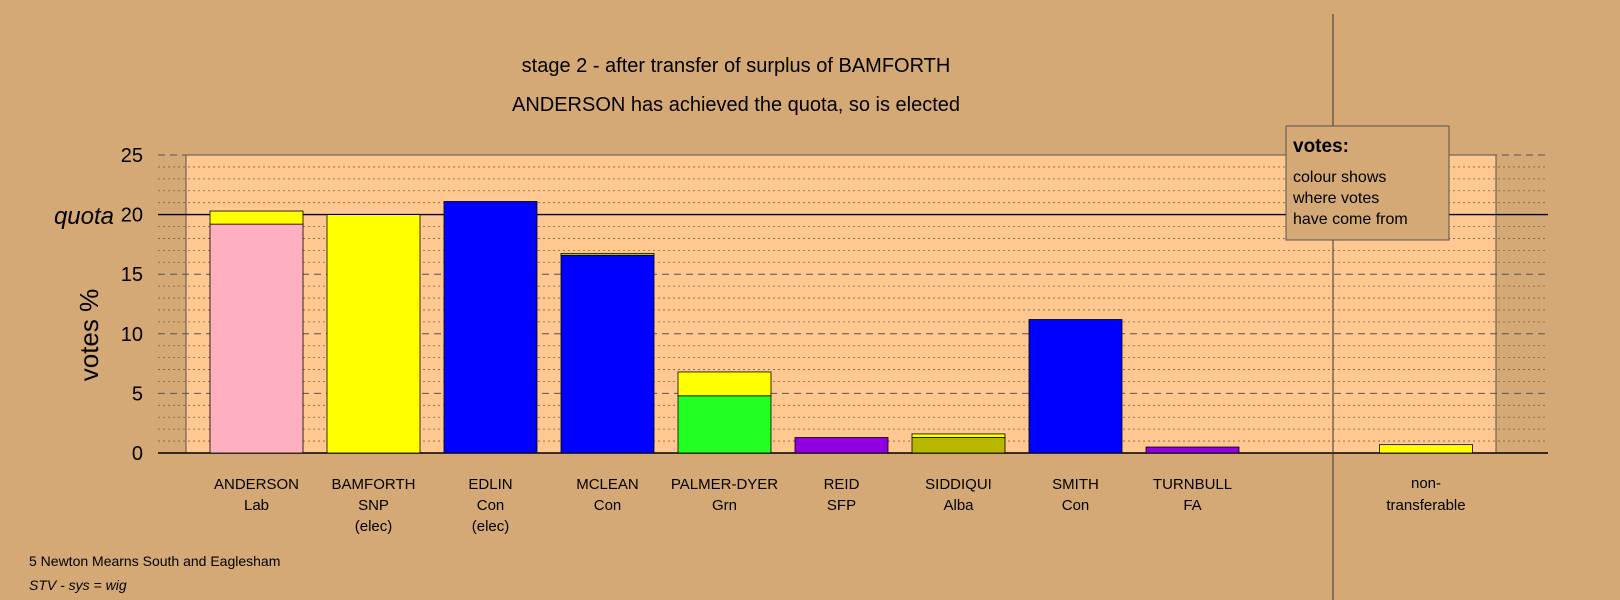  I want to click on candidate-name: EDLIN, so click(490, 484).